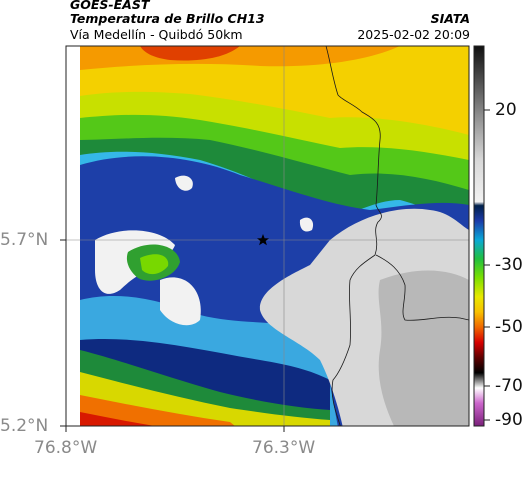  What do you see at coordinates (184, 183) in the screenshot?
I see `cold-pocket-north` at bounding box center [184, 183].